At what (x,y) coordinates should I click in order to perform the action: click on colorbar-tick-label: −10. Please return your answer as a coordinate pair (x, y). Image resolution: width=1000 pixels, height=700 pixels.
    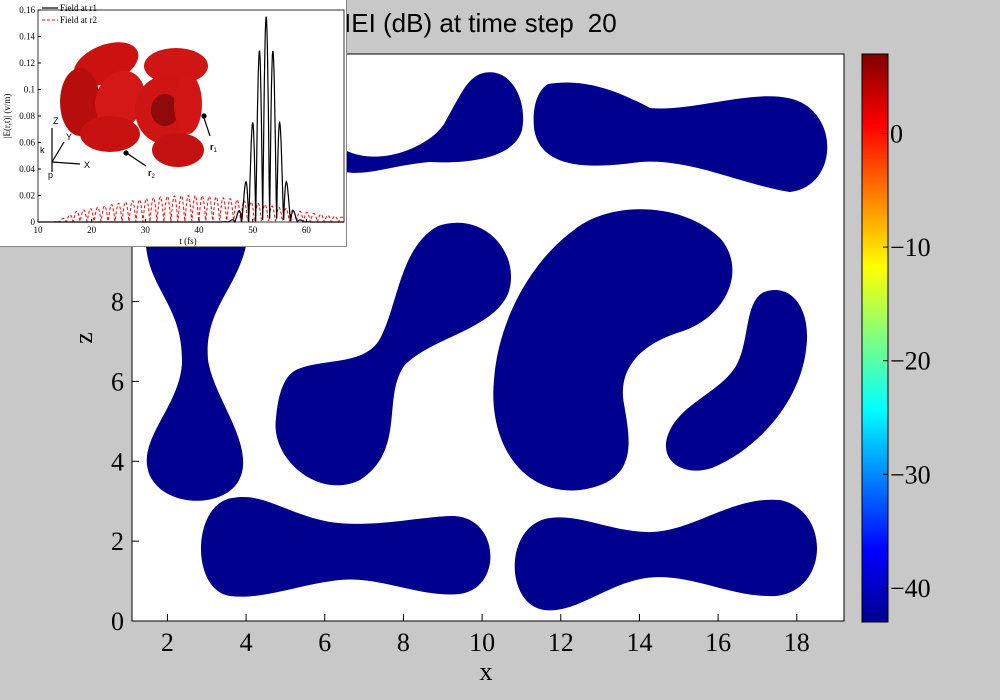
    Looking at the image, I should click on (910, 247).